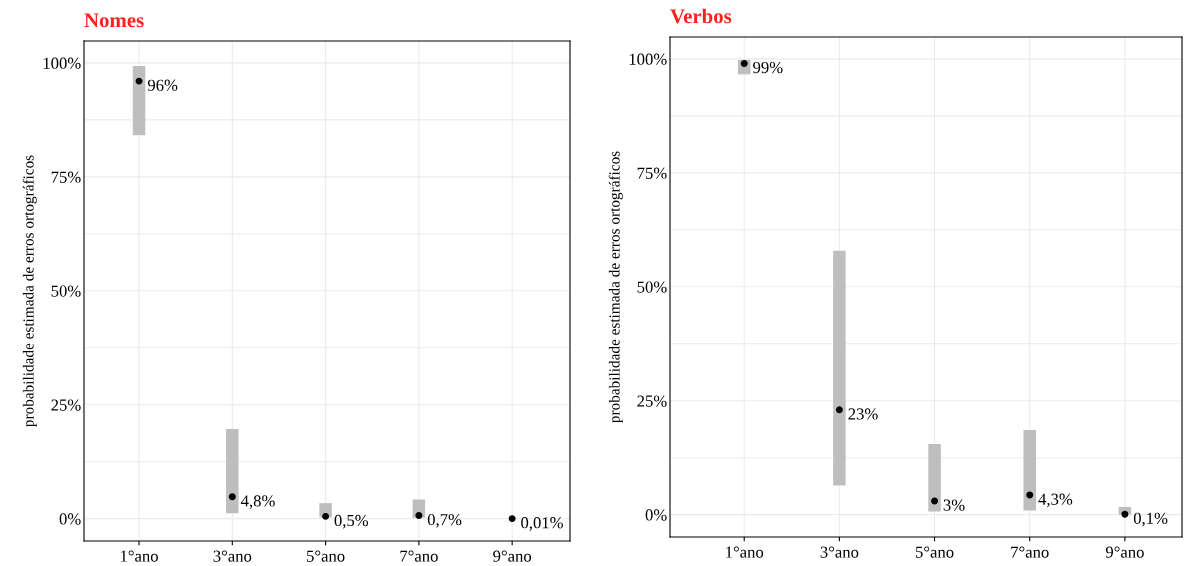 The height and width of the screenshot is (566, 1184). I want to click on data-label: 99%, so click(768, 67).